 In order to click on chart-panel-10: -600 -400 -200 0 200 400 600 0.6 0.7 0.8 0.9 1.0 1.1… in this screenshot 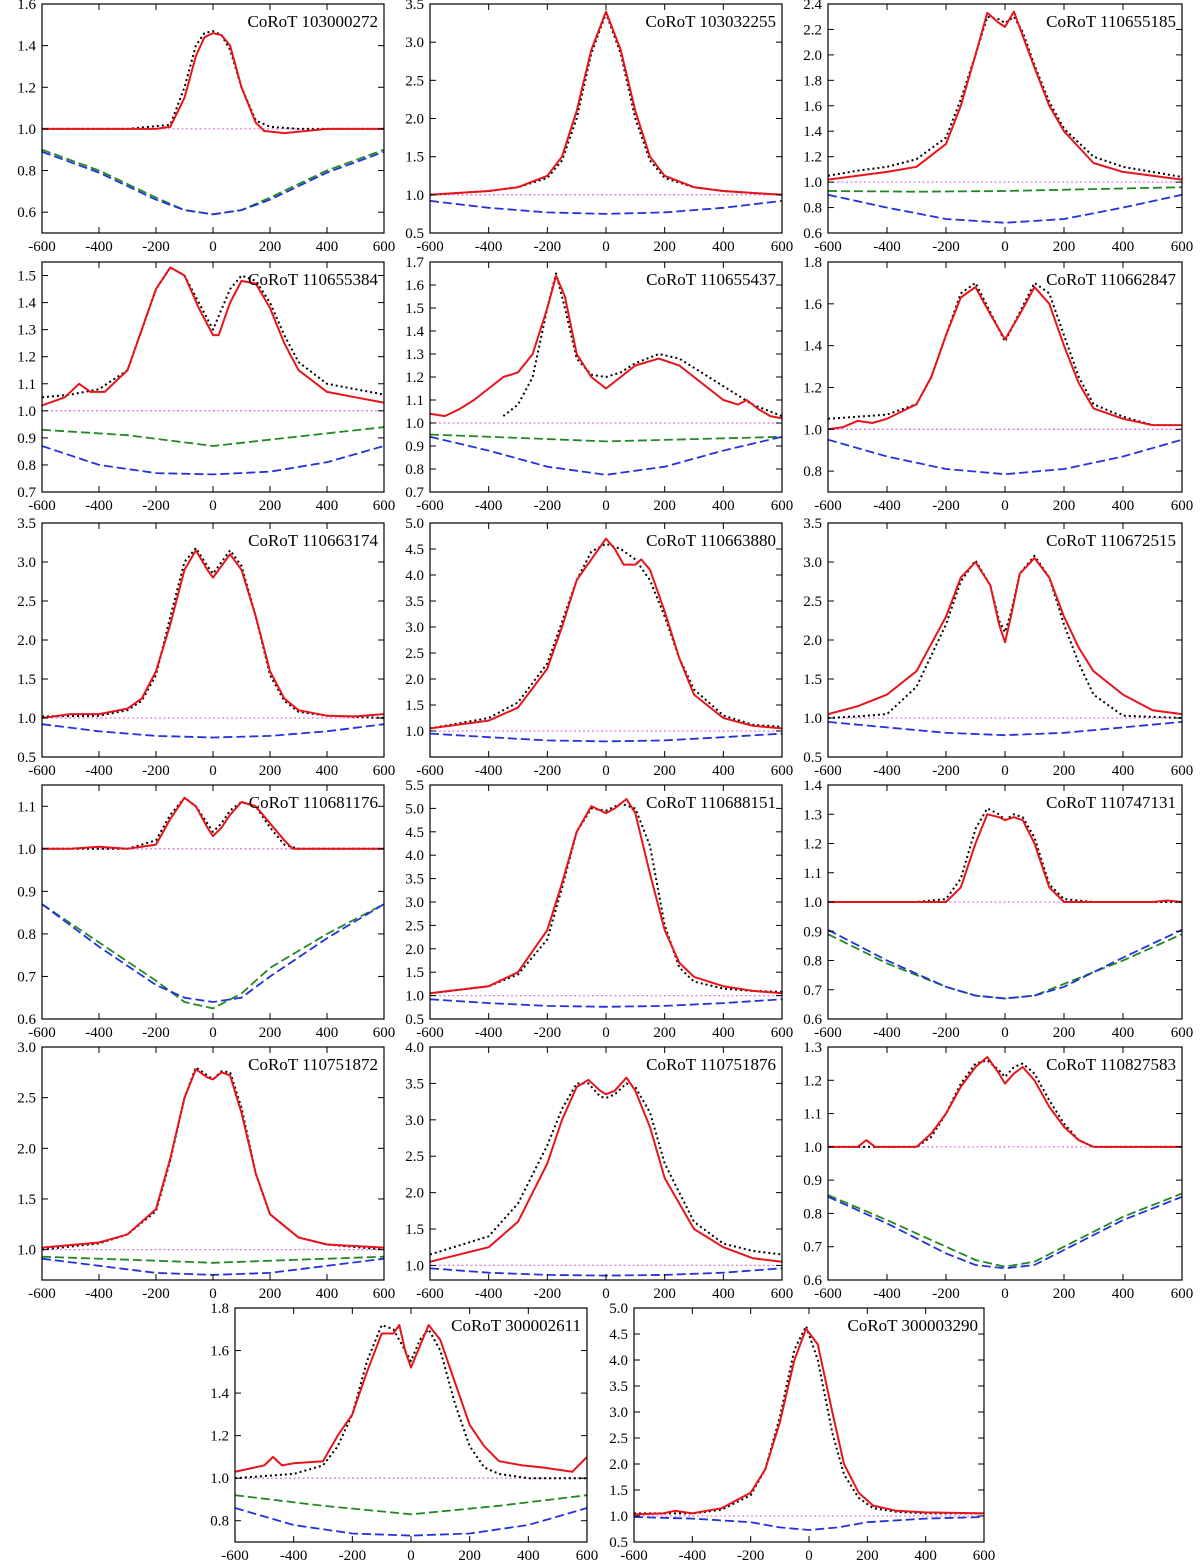, I will do `click(206, 912)`.